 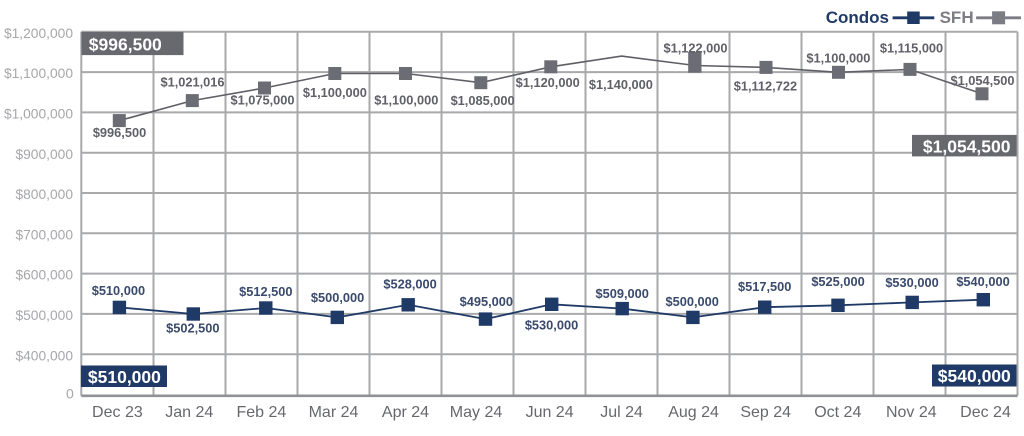 I want to click on svg-text: $509,000, so click(x=622, y=293).